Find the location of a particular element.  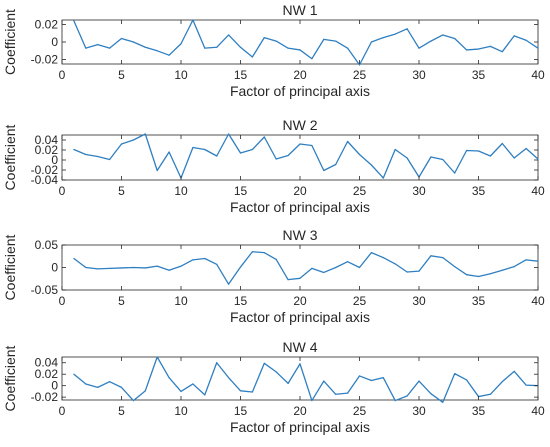

x-tick-label: 25 is located at coordinates (360, 301).